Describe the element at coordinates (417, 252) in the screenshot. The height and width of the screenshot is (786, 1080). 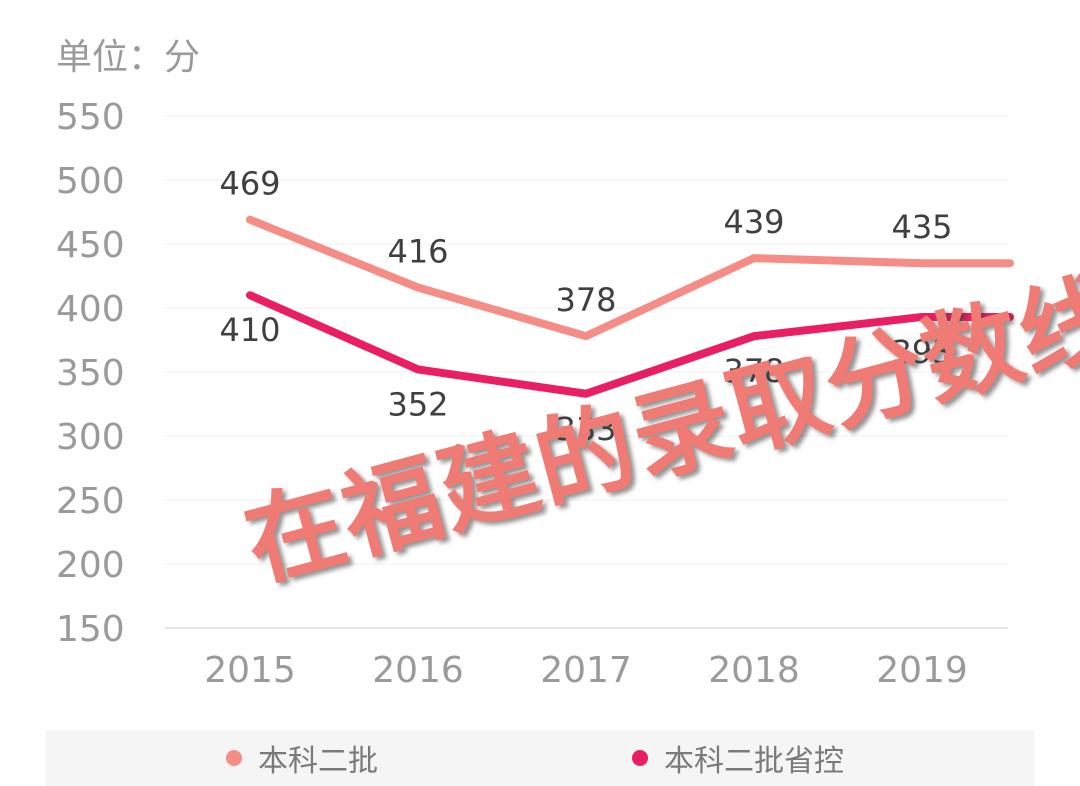
I see `data-label: 416` at that location.